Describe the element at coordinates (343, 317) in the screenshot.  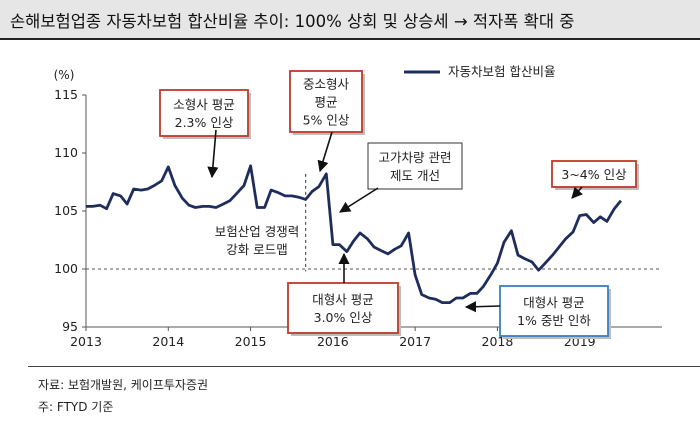
I see `annotation-text: 3.0% 인상` at that location.